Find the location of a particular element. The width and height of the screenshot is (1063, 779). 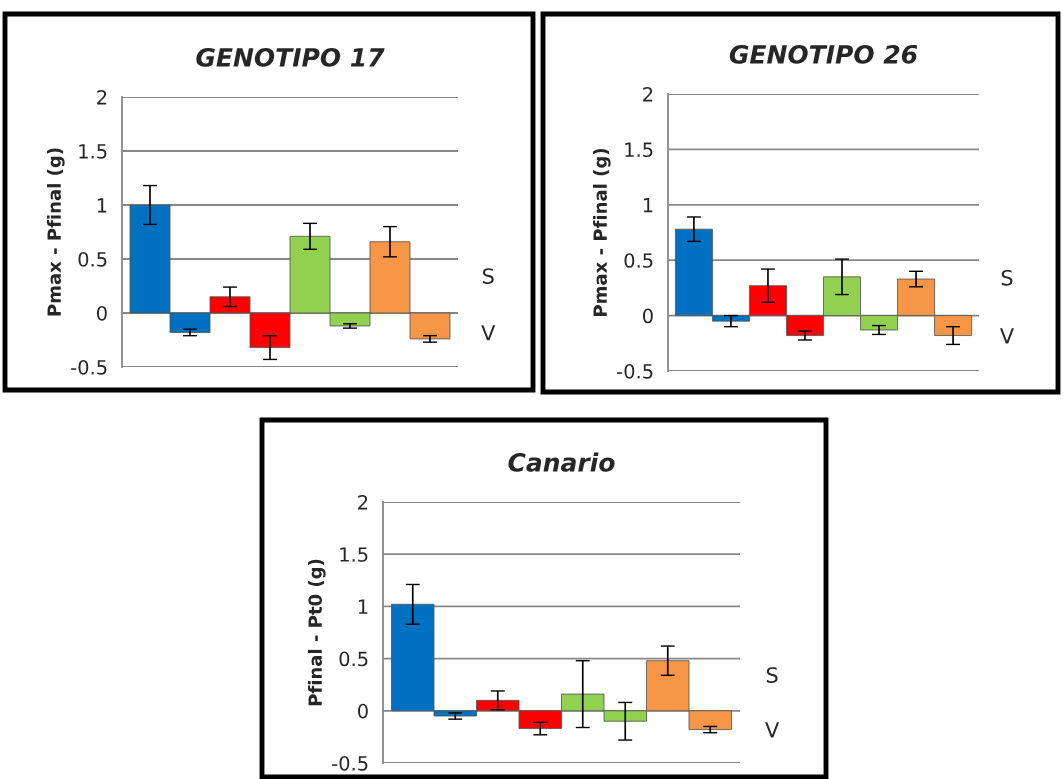

y-axis-title: Pfinal - Pt0 (g) is located at coordinates (317, 632).